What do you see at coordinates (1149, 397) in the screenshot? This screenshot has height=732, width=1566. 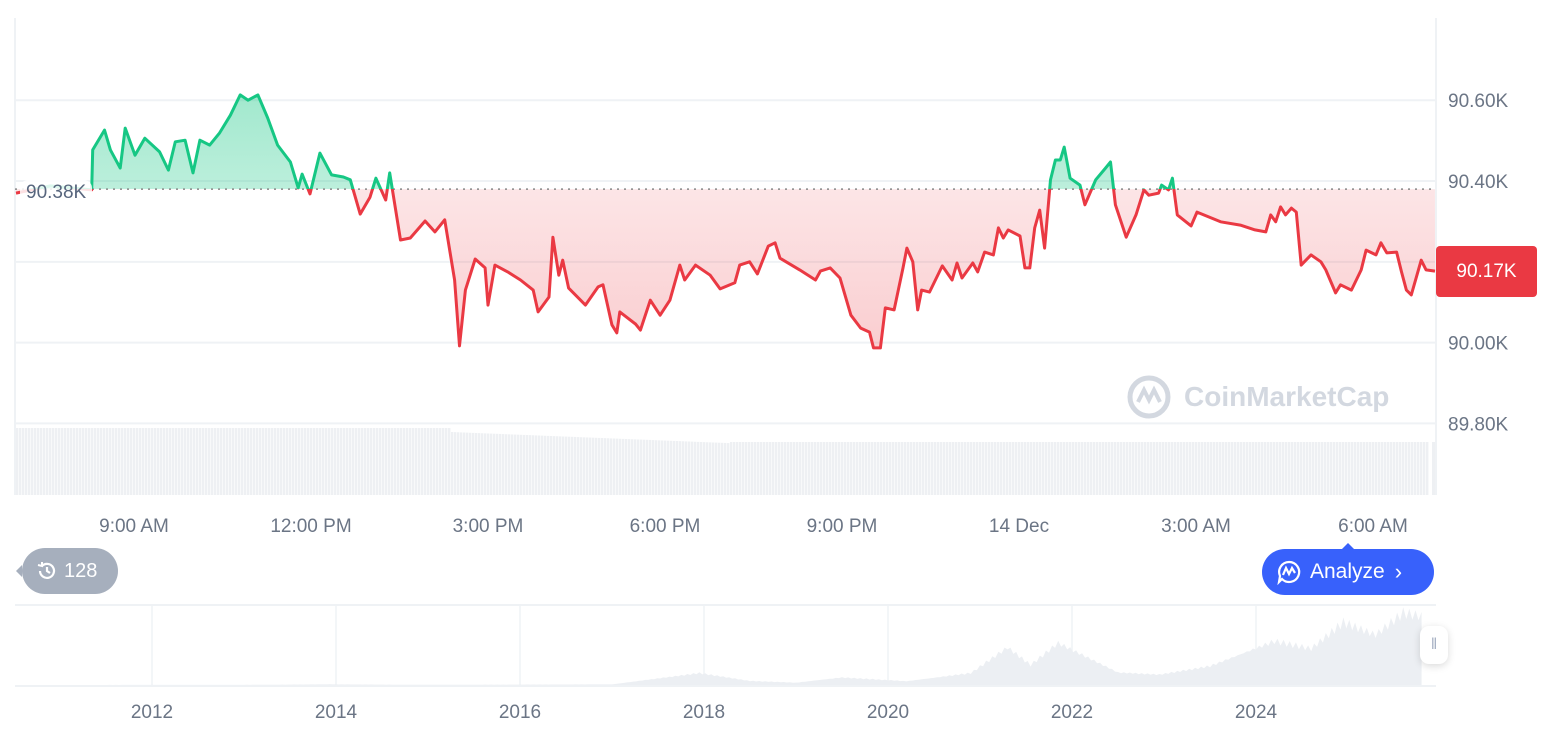 I see `coinmarketcap-logo-icon` at bounding box center [1149, 397].